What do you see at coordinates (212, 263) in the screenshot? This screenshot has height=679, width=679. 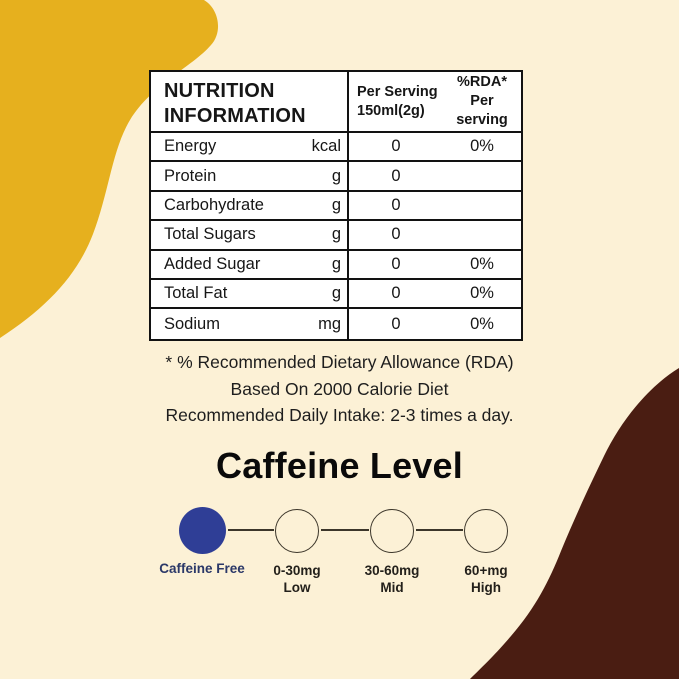 I see `nutrient-name: Added Sugar` at bounding box center [212, 263].